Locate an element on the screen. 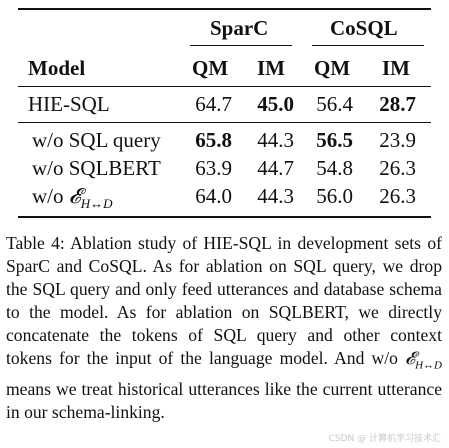 The width and height of the screenshot is (449, 448). table-bottom-rule is located at coordinates (224, 217).